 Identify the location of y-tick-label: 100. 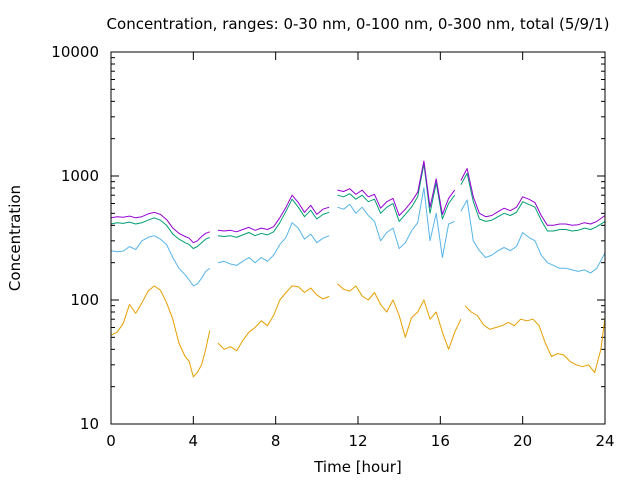
(84, 300).